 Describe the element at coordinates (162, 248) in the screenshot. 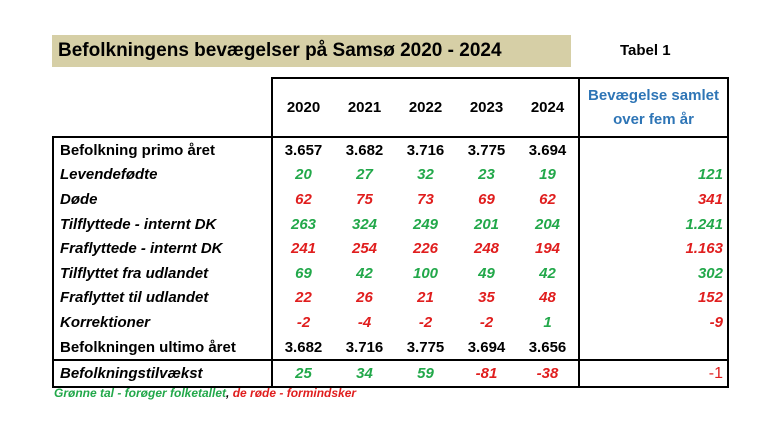

I see `row-label: Fraflyttede - internt DK` at that location.